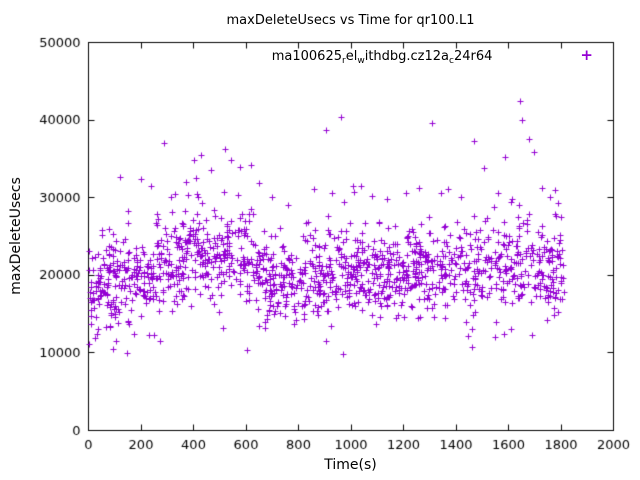 Image resolution: width=640 pixels, height=480 pixels. Describe the element at coordinates (350, 20) in the screenshot. I see `chart-title: maxDeleteUsecs vs Time for qr100.L1` at that location.